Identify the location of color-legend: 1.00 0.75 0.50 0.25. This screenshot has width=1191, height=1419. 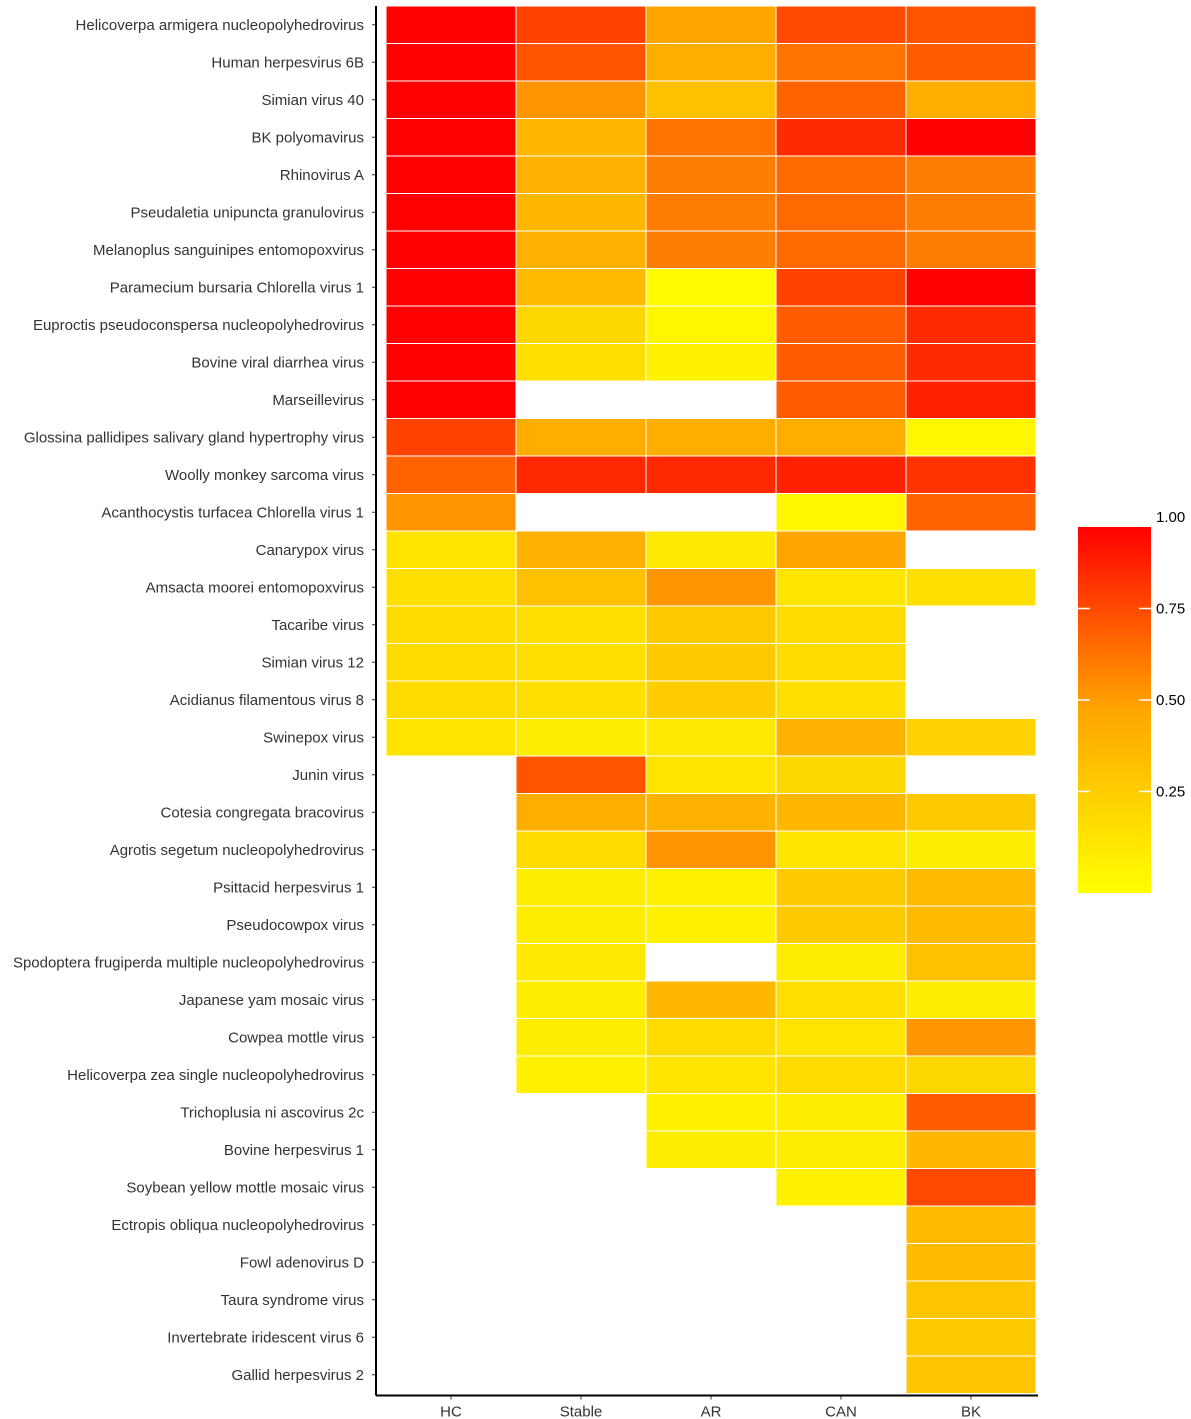
(1131, 701).